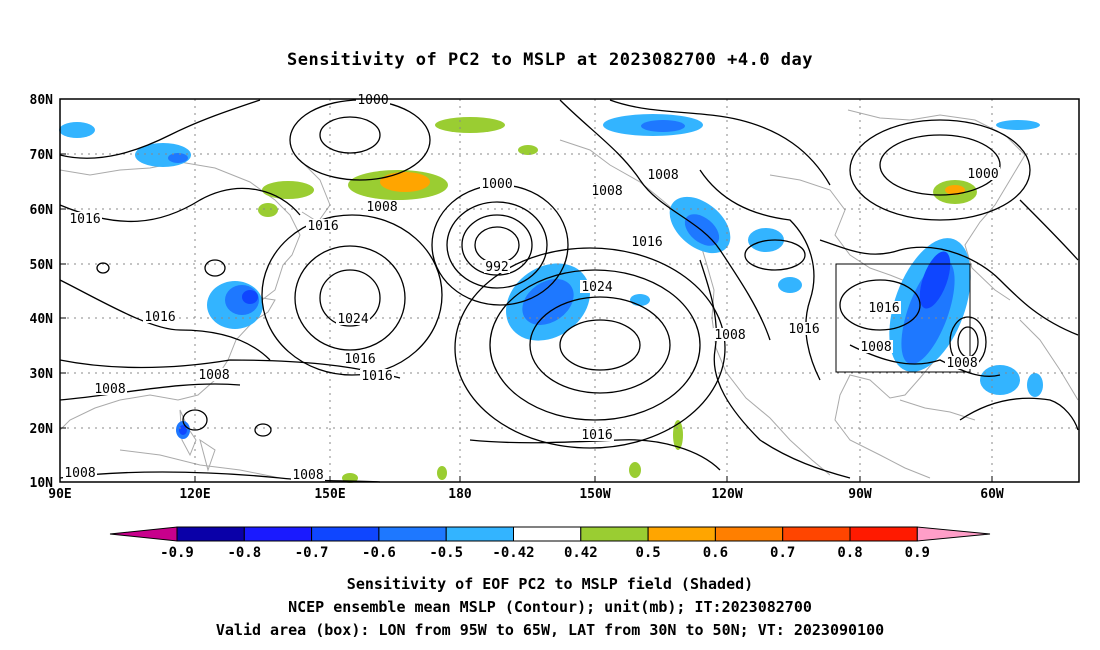 This screenshot has width=1100, height=650. What do you see at coordinates (581, 553) in the screenshot?
I see `colorbar-label: 0.42` at bounding box center [581, 553].